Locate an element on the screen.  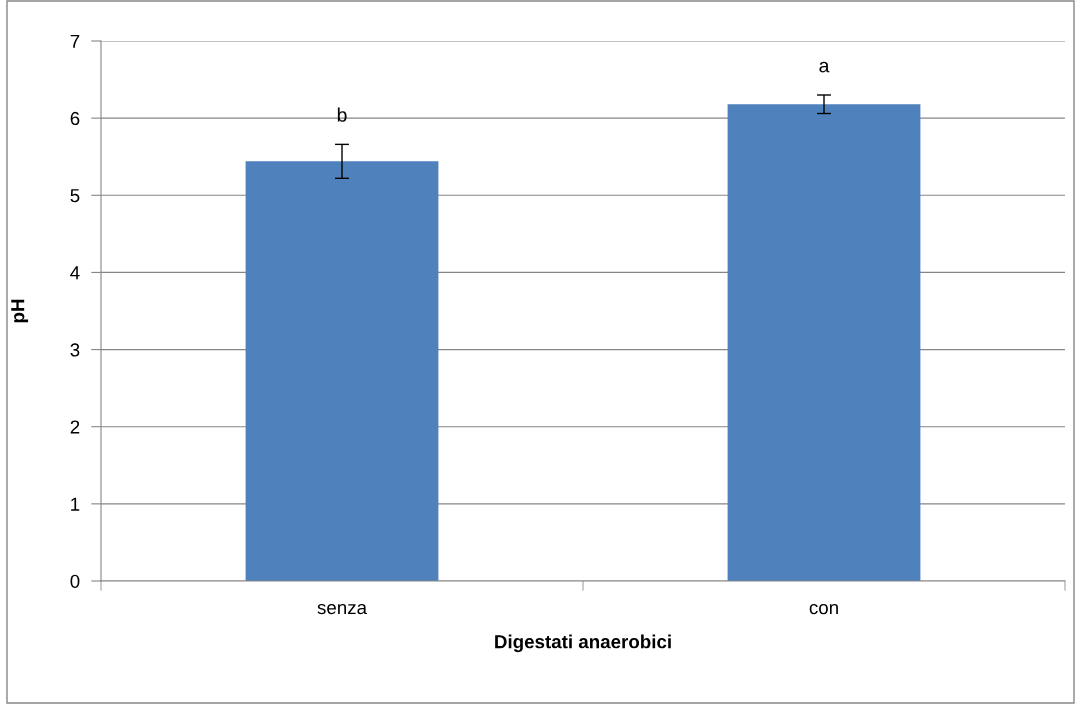
y-tick-label: 7 is located at coordinates (75, 41).